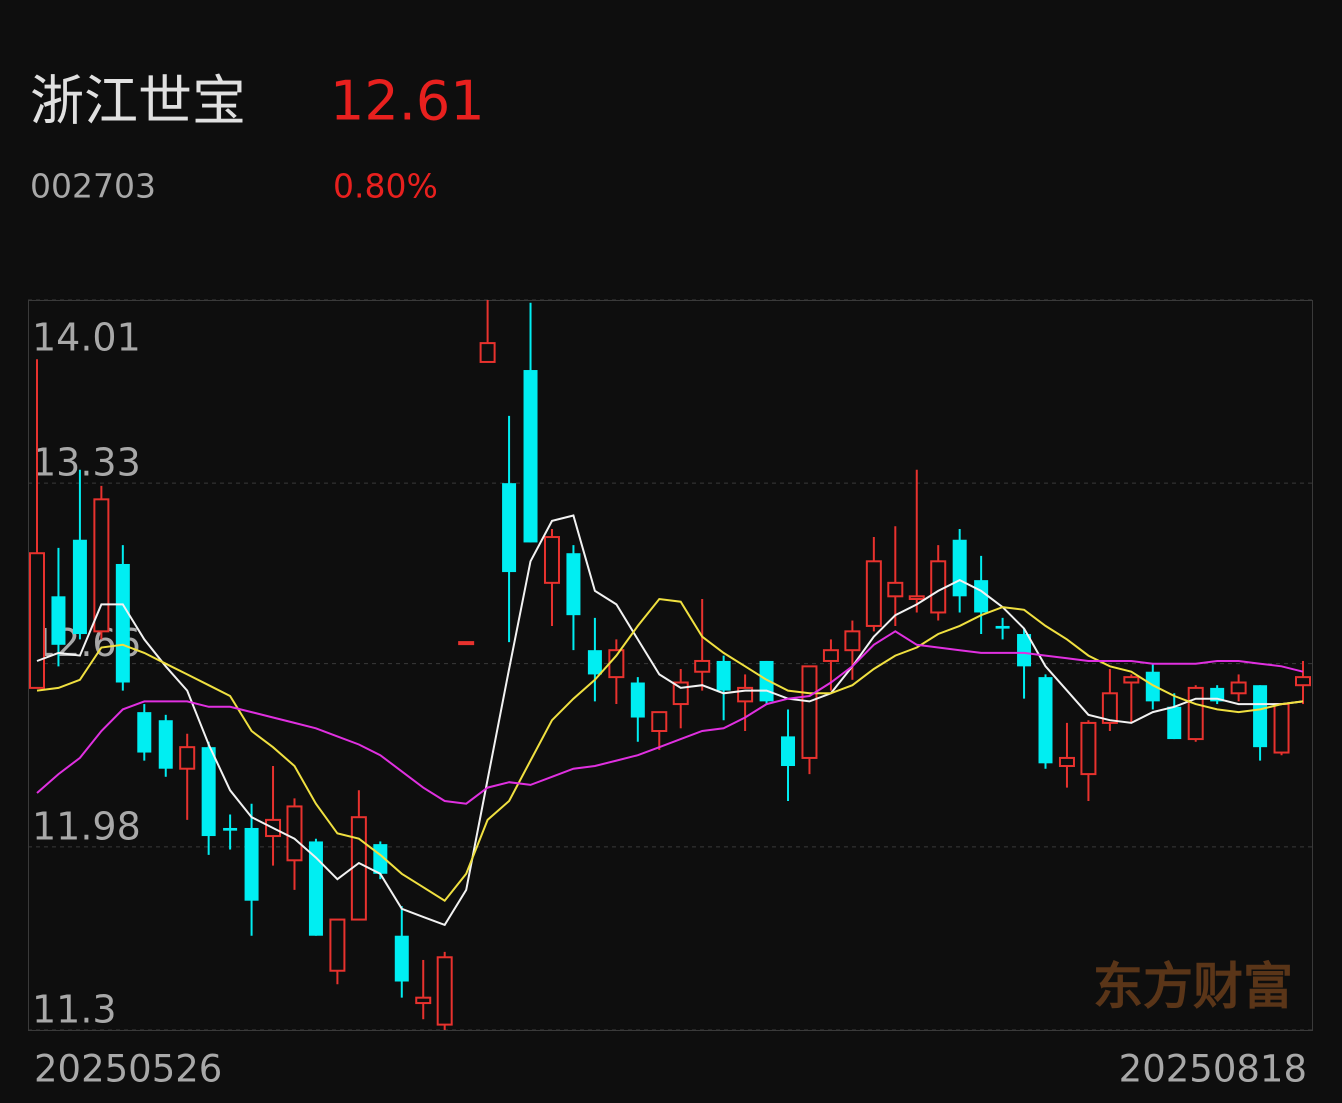 The width and height of the screenshot is (1342, 1103). What do you see at coordinates (128, 1069) in the screenshot?
I see `x-tick-label: 20250526` at bounding box center [128, 1069].